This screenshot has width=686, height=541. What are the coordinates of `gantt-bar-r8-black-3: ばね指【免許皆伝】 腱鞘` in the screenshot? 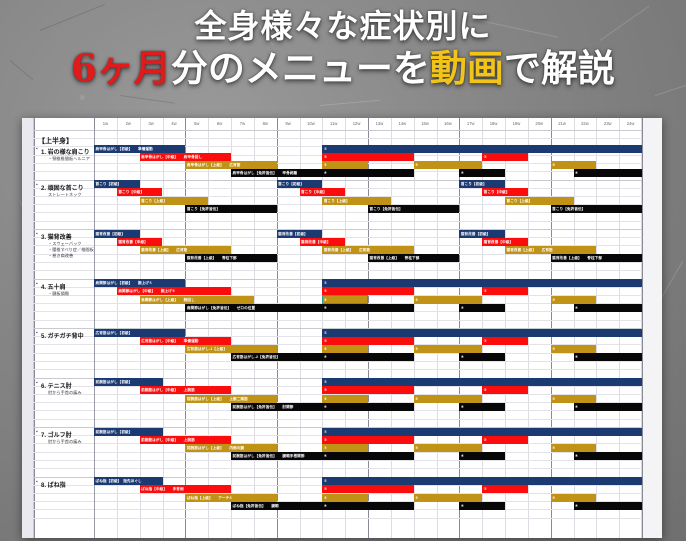 It's located at (277, 505).